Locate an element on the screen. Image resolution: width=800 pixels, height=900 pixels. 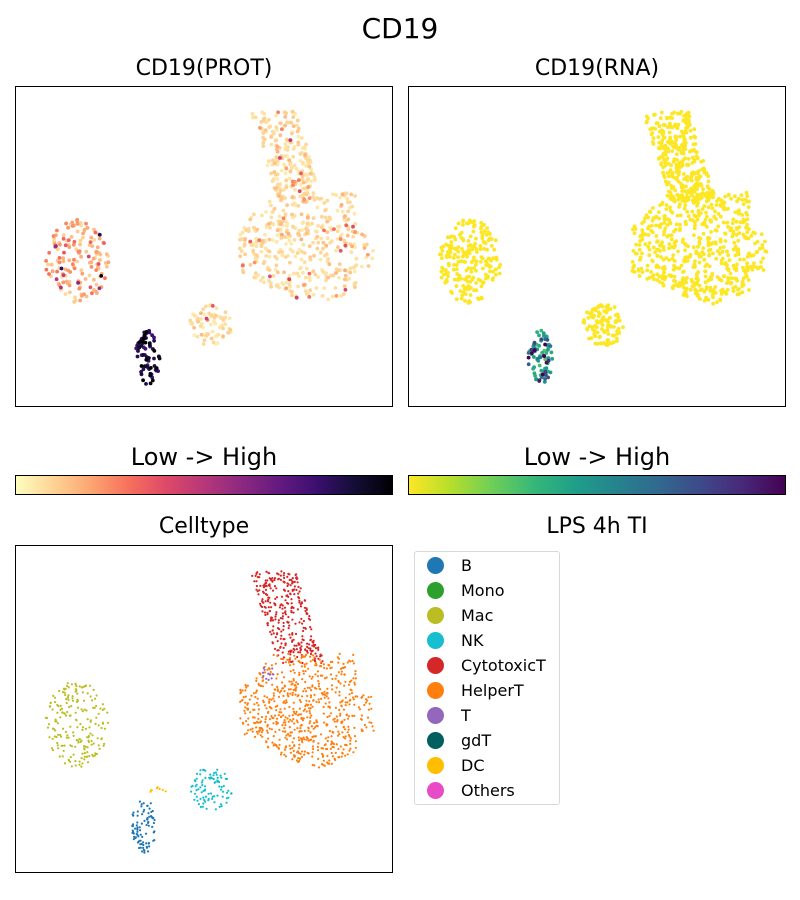
legend-label: Others is located at coordinates (488, 790).